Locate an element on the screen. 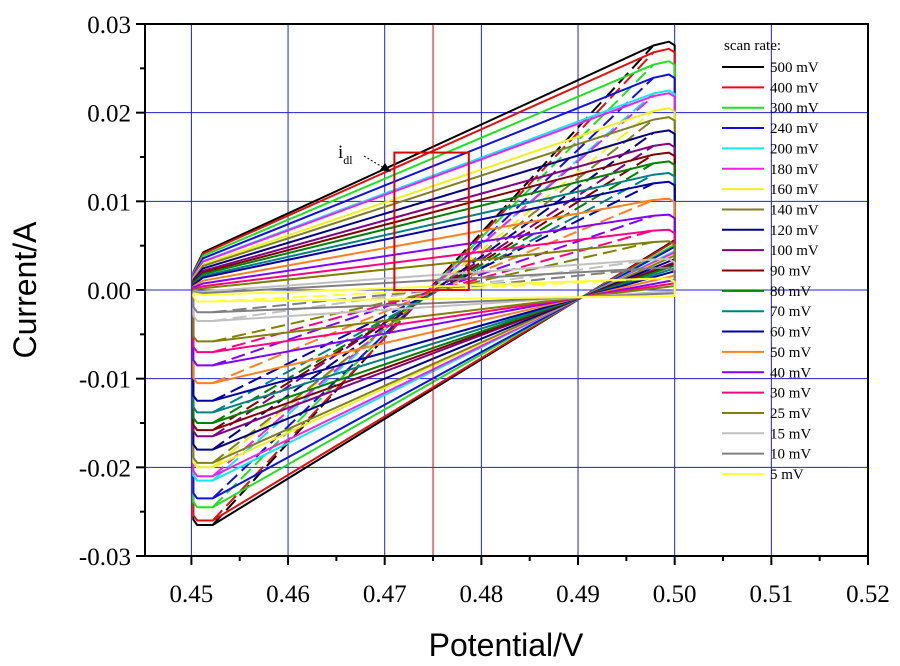  x-axis-title: Potential/V is located at coordinates (506, 645).